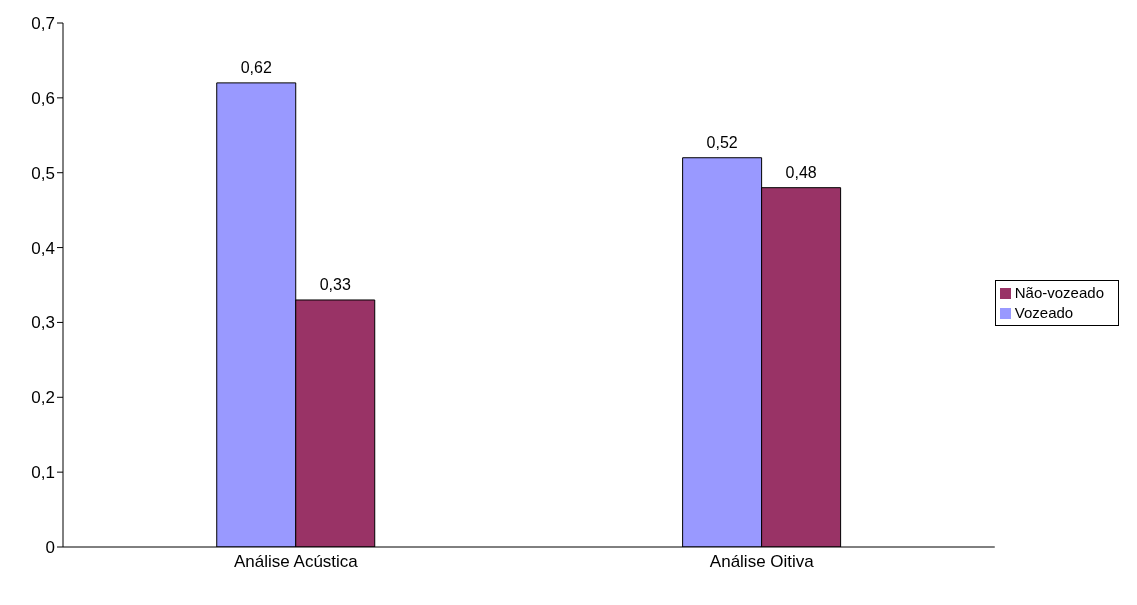 The height and width of the screenshot is (605, 1137). What do you see at coordinates (1044, 312) in the screenshot?
I see `legend-label: Vozeado` at bounding box center [1044, 312].